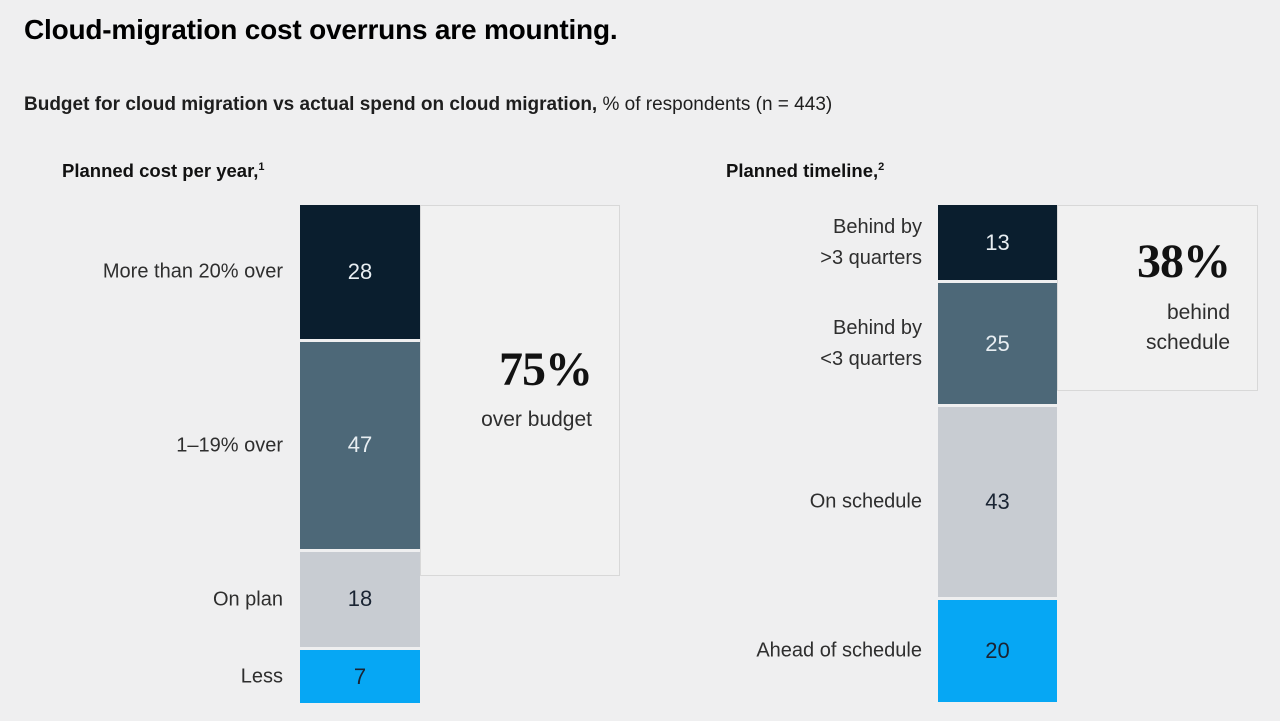 This screenshot has height=721, width=1280. What do you see at coordinates (536, 420) in the screenshot?
I see `over-budget-caption: over budget` at bounding box center [536, 420].